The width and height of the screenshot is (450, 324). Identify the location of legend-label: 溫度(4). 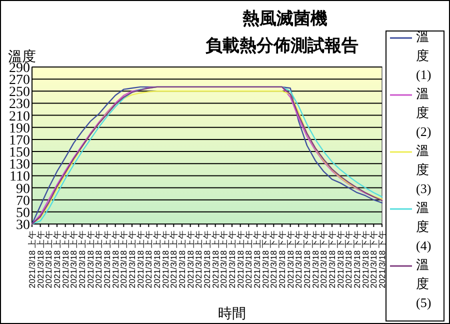
(424, 226).